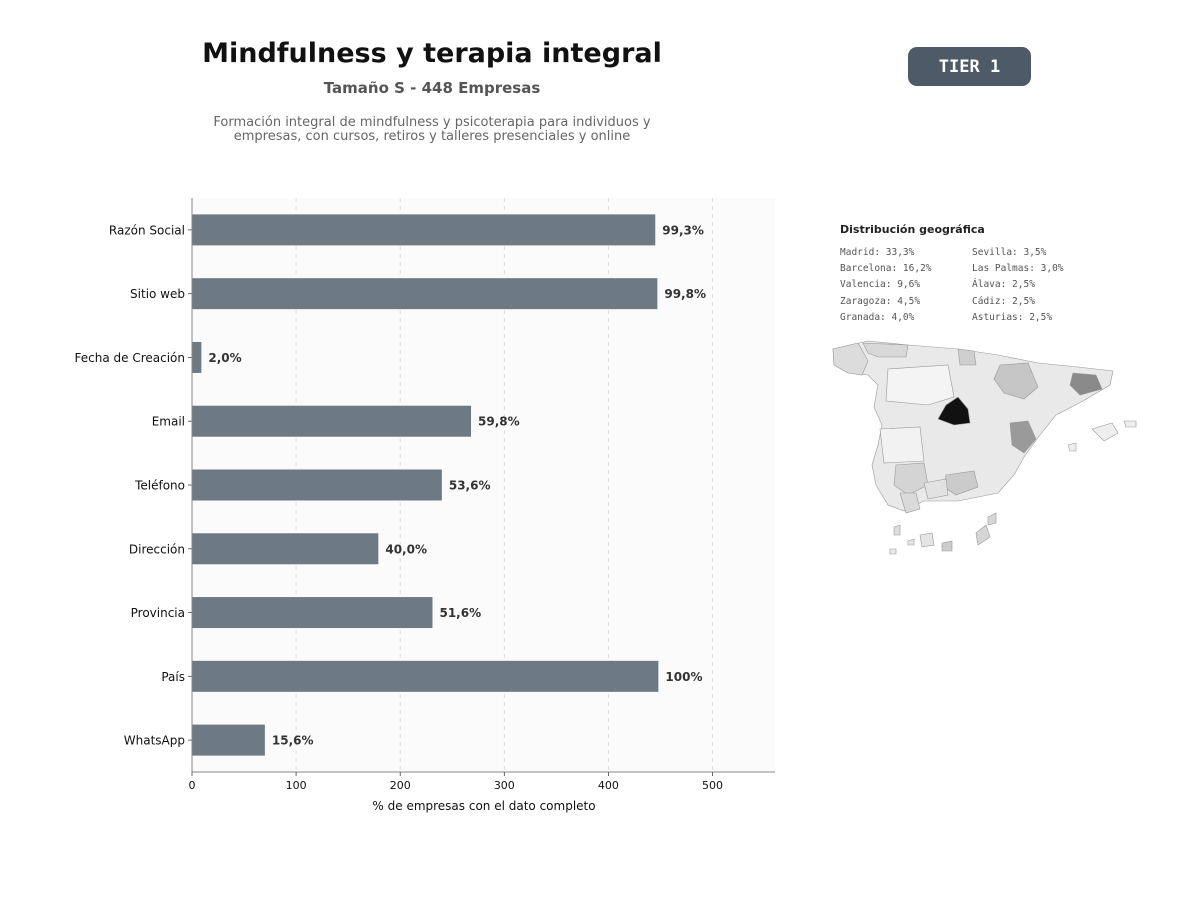 This screenshot has height=900, width=1200. I want to click on x-tick-label: 500, so click(712, 785).